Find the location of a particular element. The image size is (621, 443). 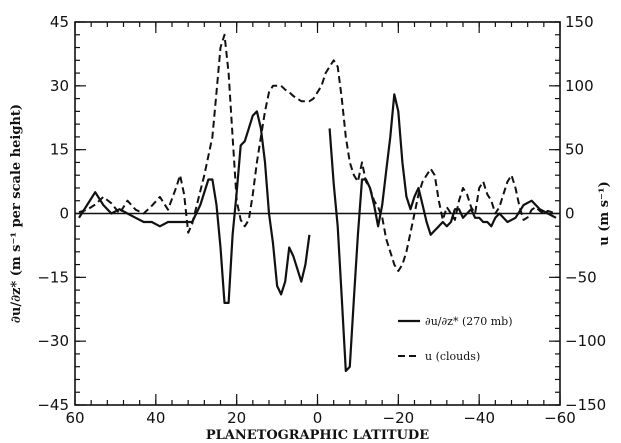

y-left-tick-label: 0 is located at coordinates (64, 214).